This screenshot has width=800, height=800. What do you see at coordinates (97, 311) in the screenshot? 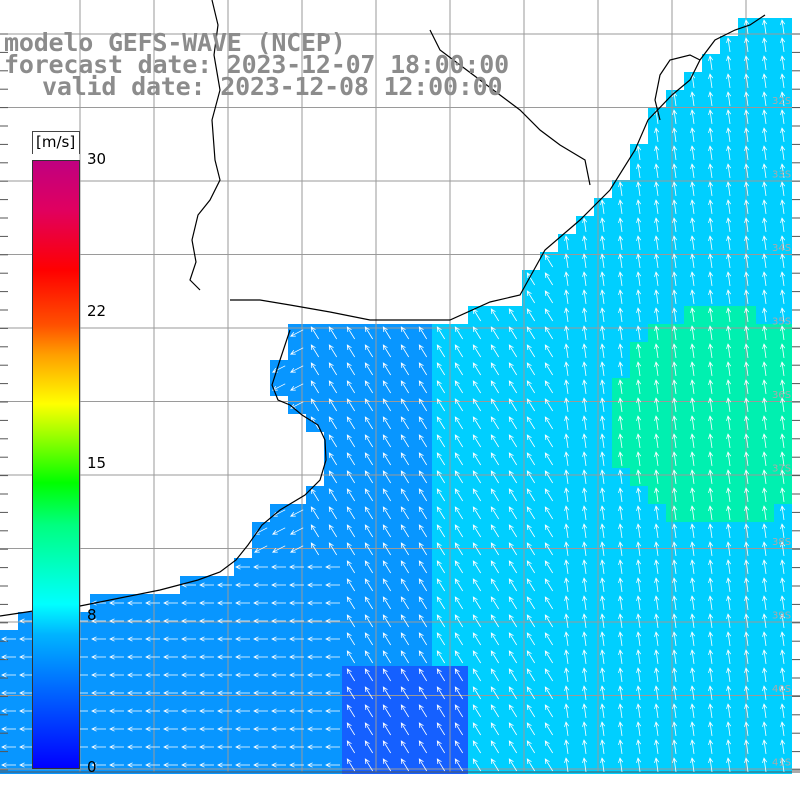
I see `colorbar-tick-label: 22` at bounding box center [97, 311].